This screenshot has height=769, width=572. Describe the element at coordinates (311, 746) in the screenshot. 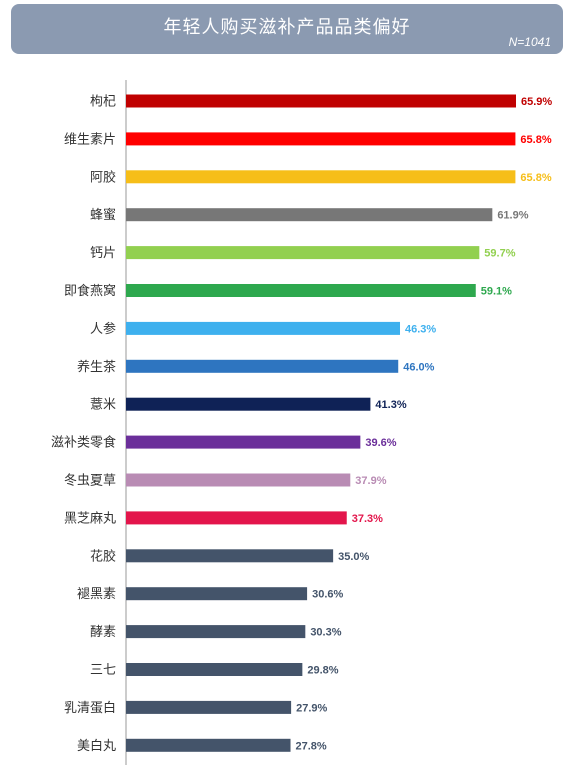

I see `value-label: 27.8%` at that location.